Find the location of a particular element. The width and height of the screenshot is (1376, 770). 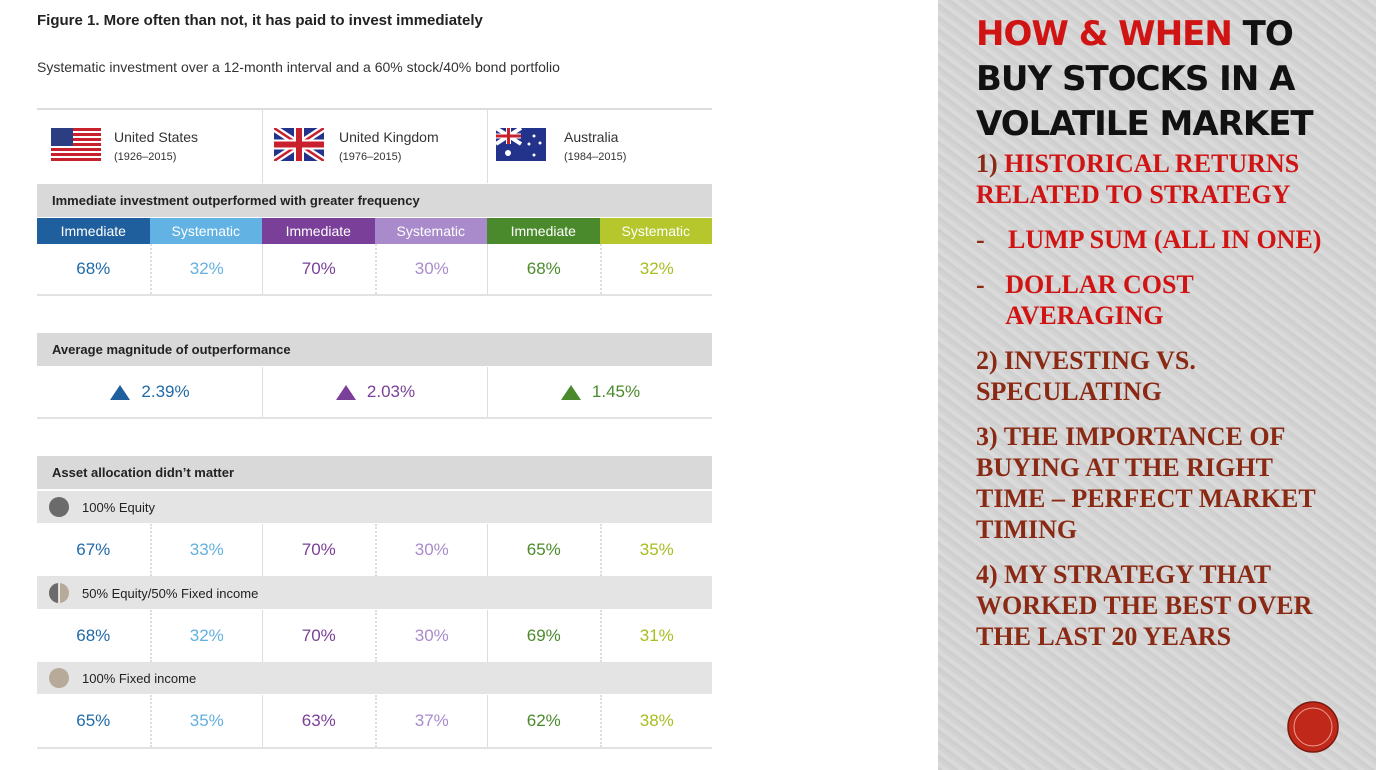

agenda-item: 2) INVESTING VS. SPECULATING is located at coordinates (1151, 376).